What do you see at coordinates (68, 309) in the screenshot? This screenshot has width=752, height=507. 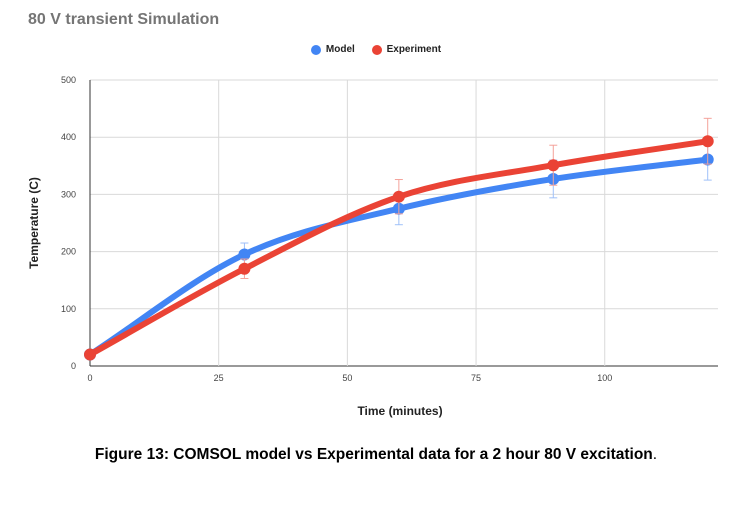 I see `y-tick-label: 100` at bounding box center [68, 309].